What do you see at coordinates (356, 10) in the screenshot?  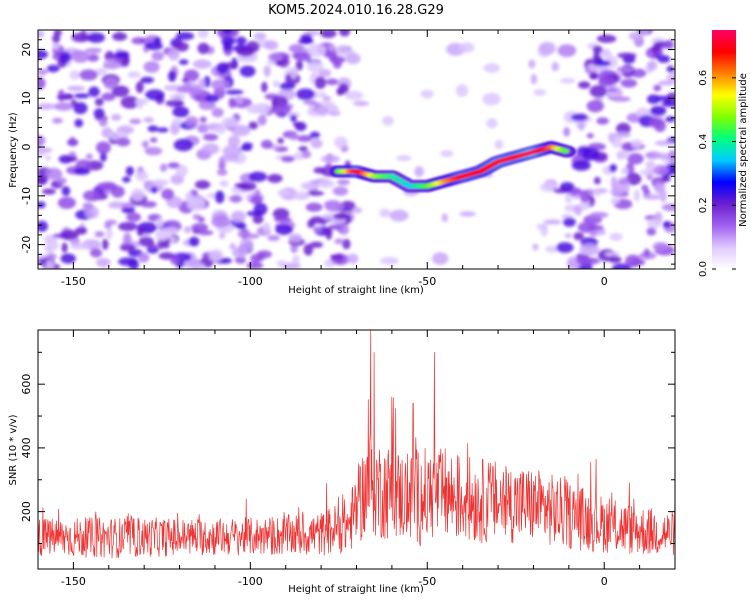 I see `chart-title: KOM5.2024.010.16.28.G29` at bounding box center [356, 10].